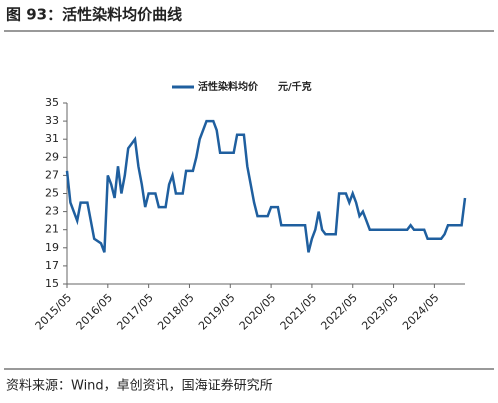  Describe the element at coordinates (52, 156) in the screenshot. I see `y-tick-label: 29` at that location.